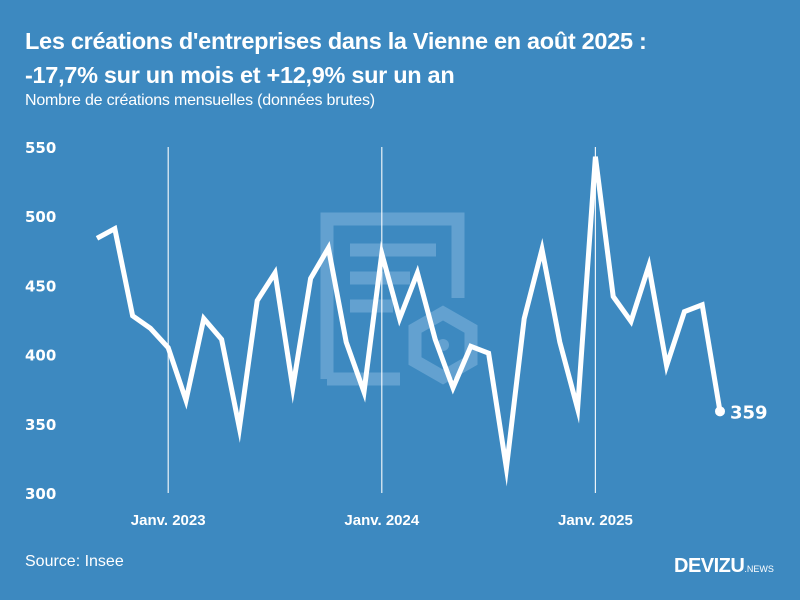  What do you see at coordinates (40, 321) in the screenshot?
I see `y-axis: 300 350 400 450 500 550` at bounding box center [40, 321].